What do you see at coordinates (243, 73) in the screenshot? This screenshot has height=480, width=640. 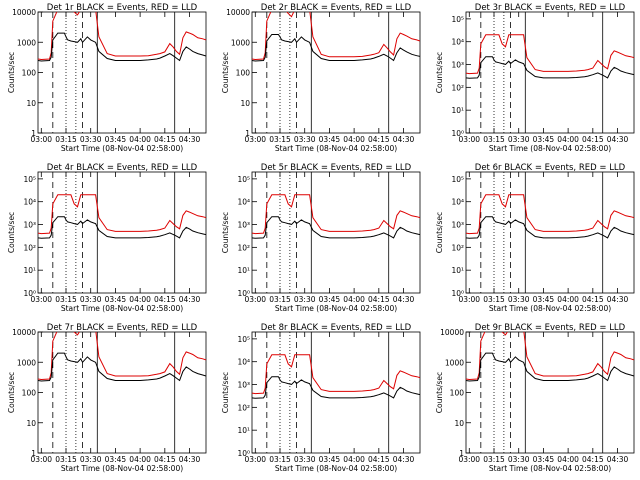 I see `y-tick-label: 100` at bounding box center [243, 73].